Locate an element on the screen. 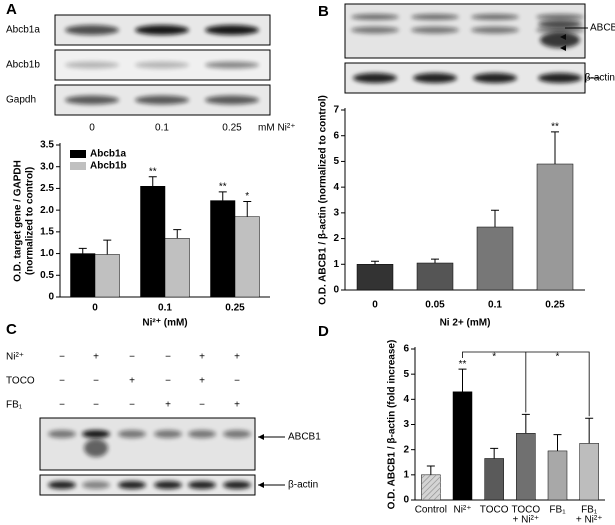  x-tick-label: TOCO is located at coordinates (494, 510).